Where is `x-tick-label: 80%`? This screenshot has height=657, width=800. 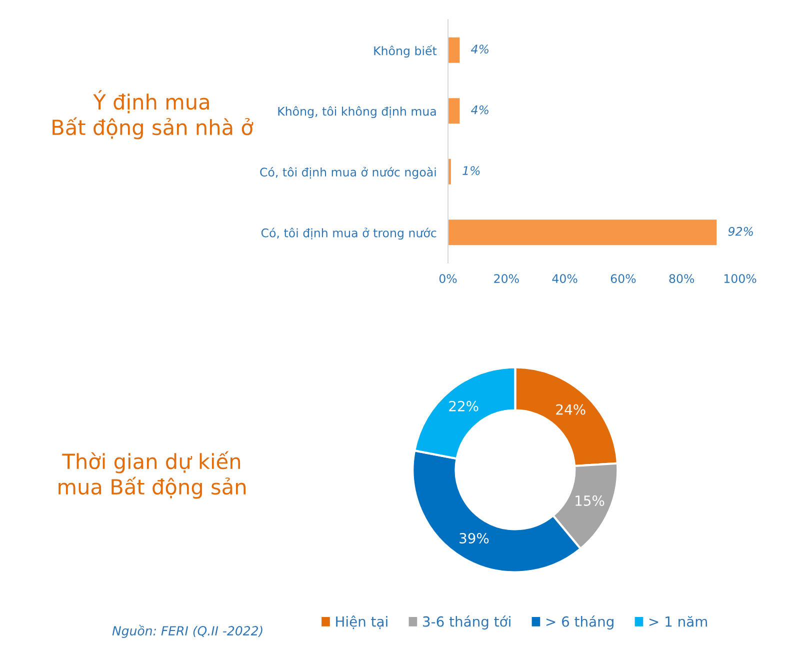 x-tick-label: 80% is located at coordinates (681, 279).